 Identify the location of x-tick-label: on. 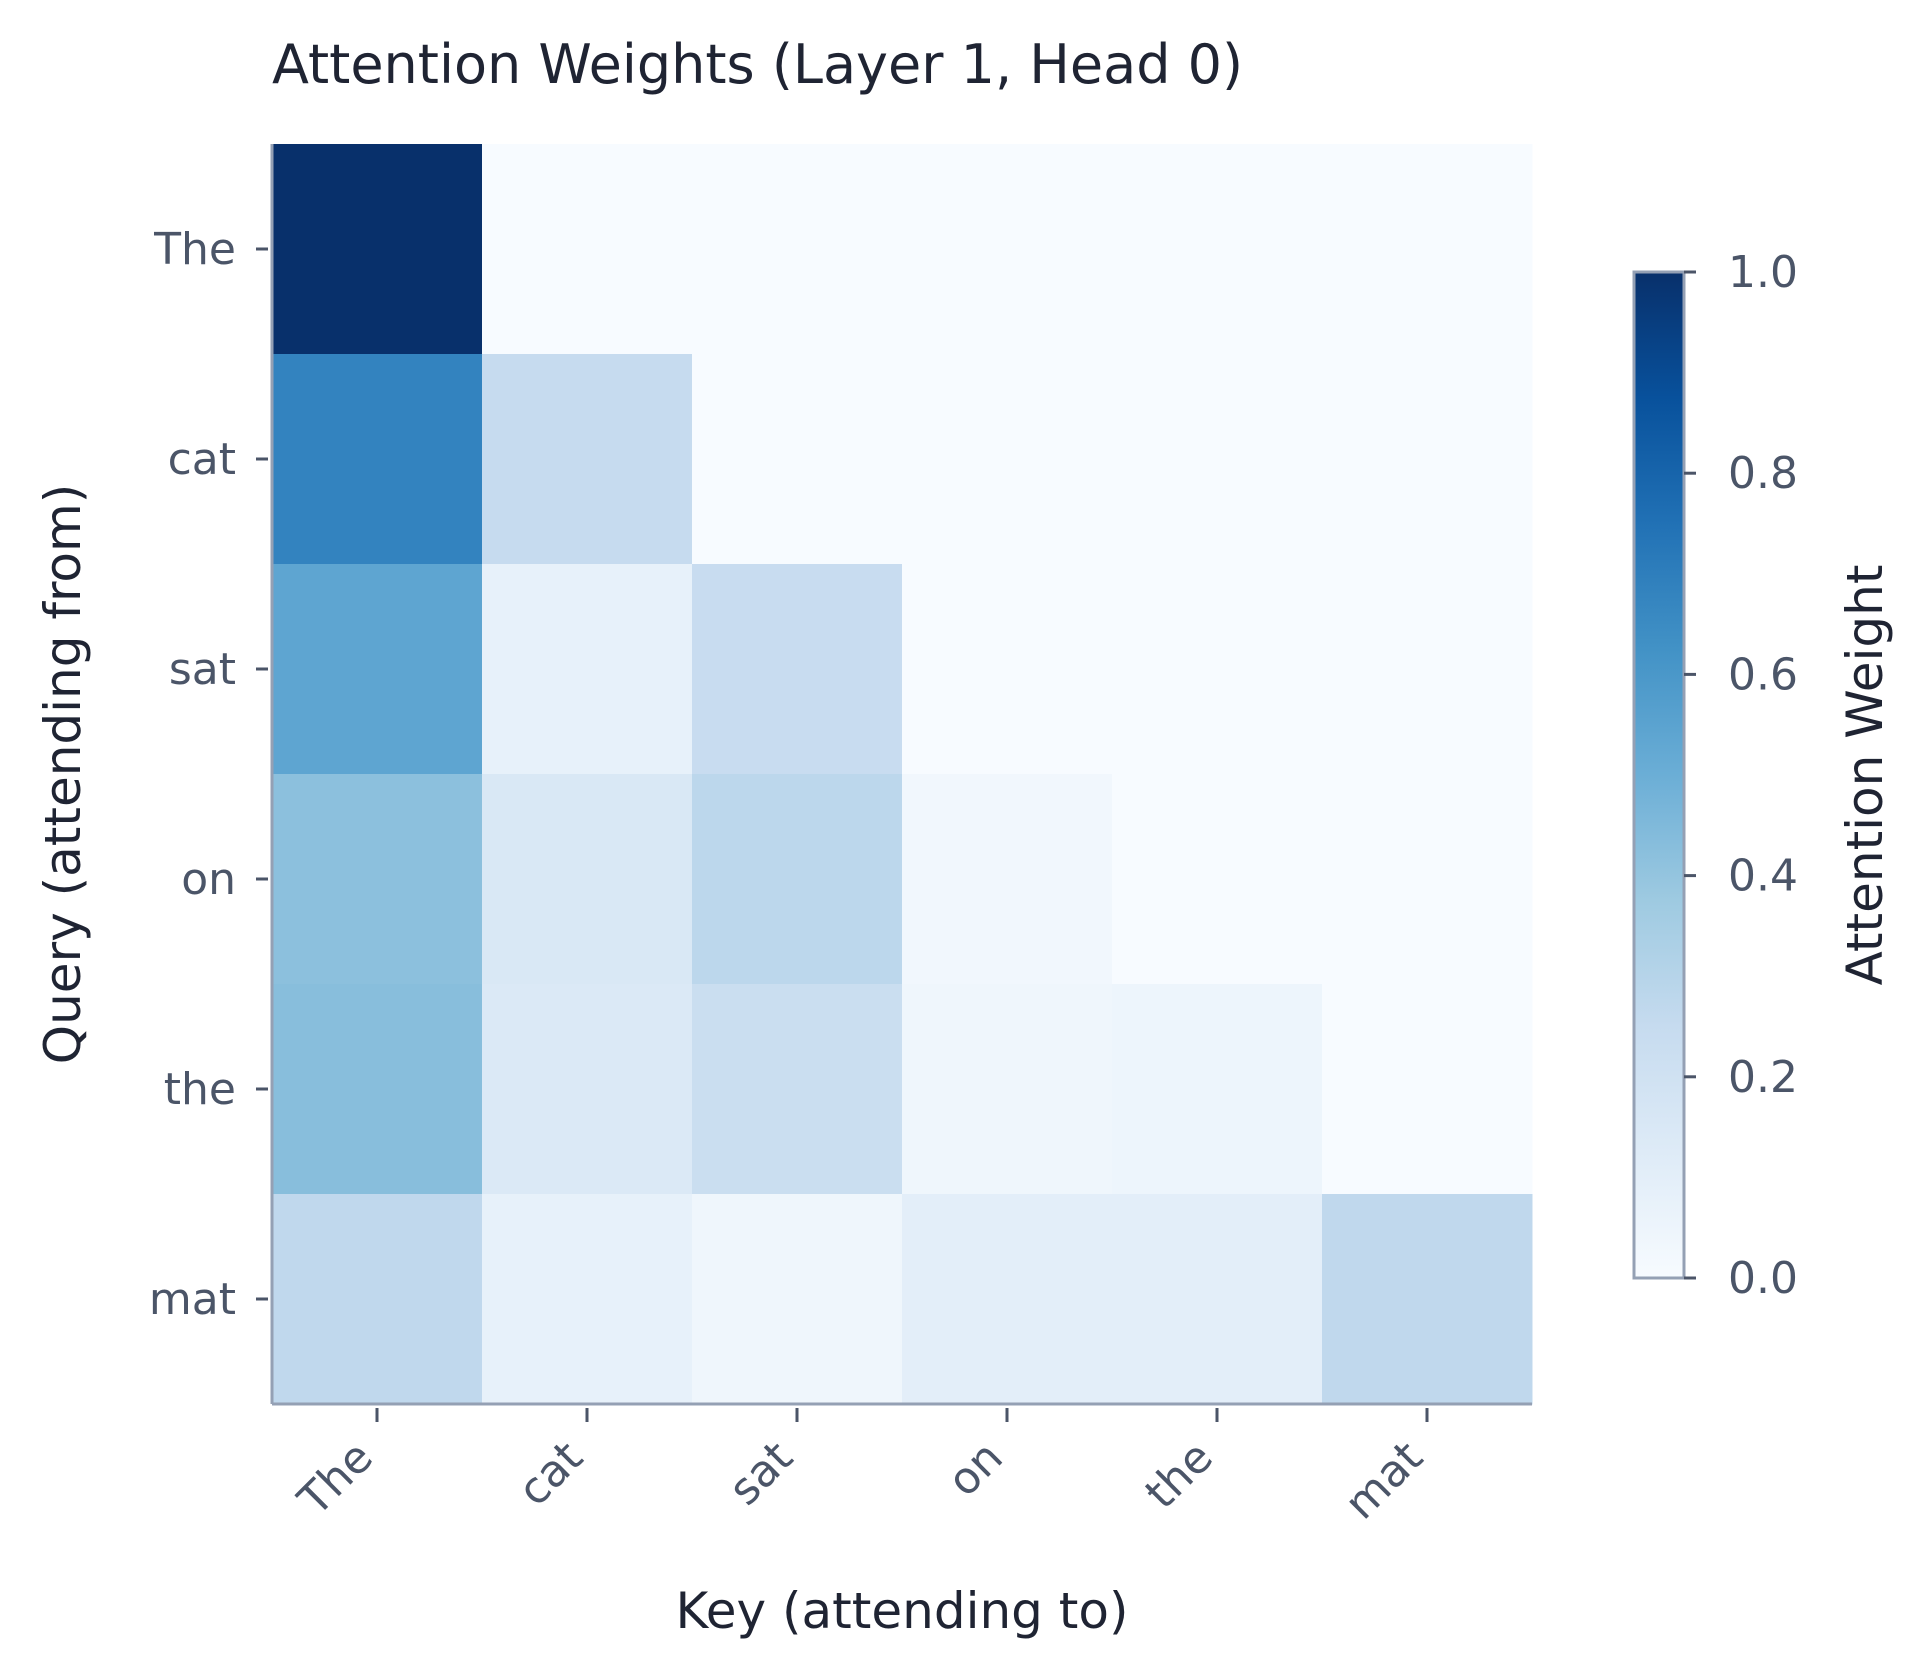
(975, 1469).